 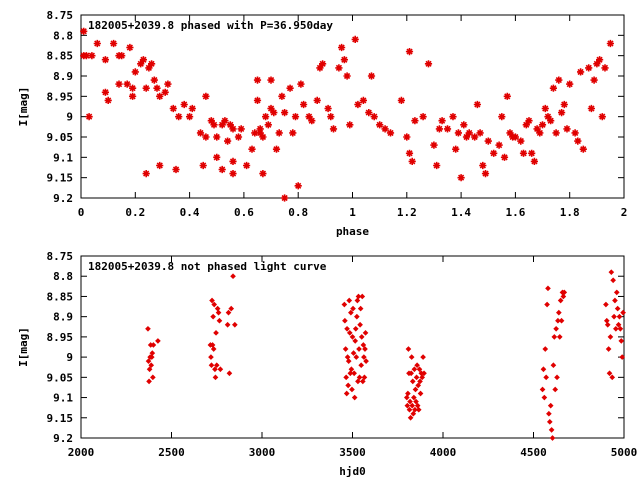 What do you see at coordinates (60, 418) in the screenshot?
I see `y-tick-label: 9.15` at bounding box center [60, 418].